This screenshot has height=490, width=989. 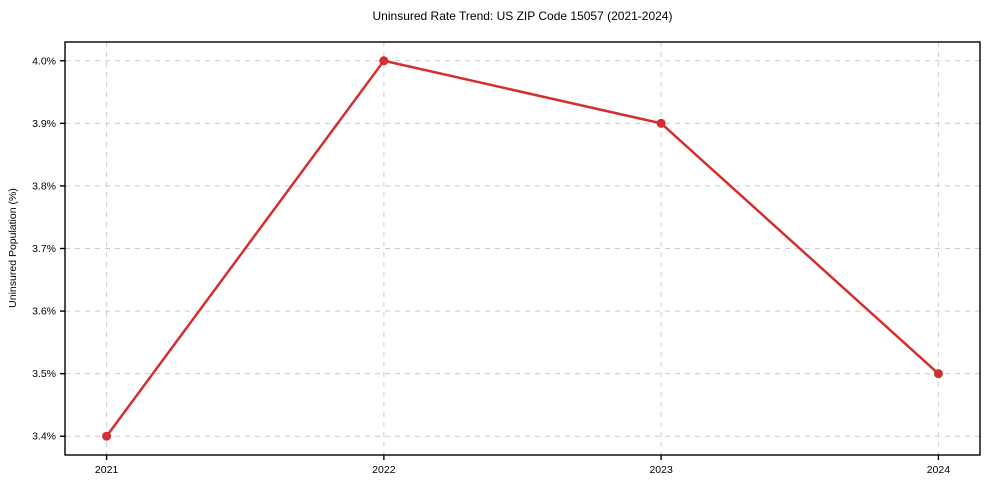 What do you see at coordinates (661, 470) in the screenshot?
I see `x-tick-label: 2023` at bounding box center [661, 470].